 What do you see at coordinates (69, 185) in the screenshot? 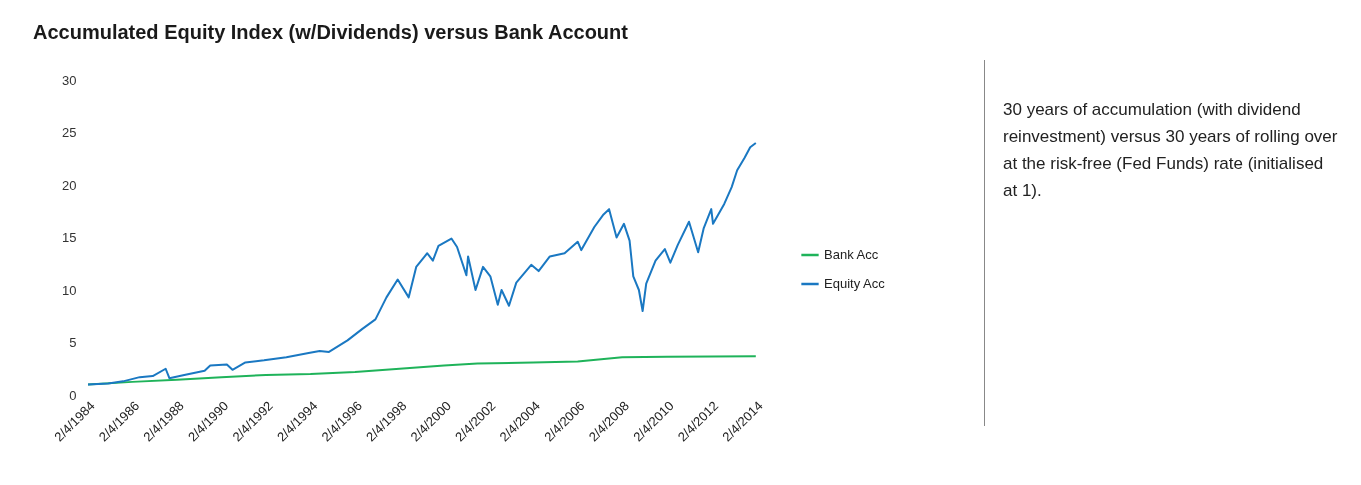
I see `y-tick-label: 20` at bounding box center [69, 185].